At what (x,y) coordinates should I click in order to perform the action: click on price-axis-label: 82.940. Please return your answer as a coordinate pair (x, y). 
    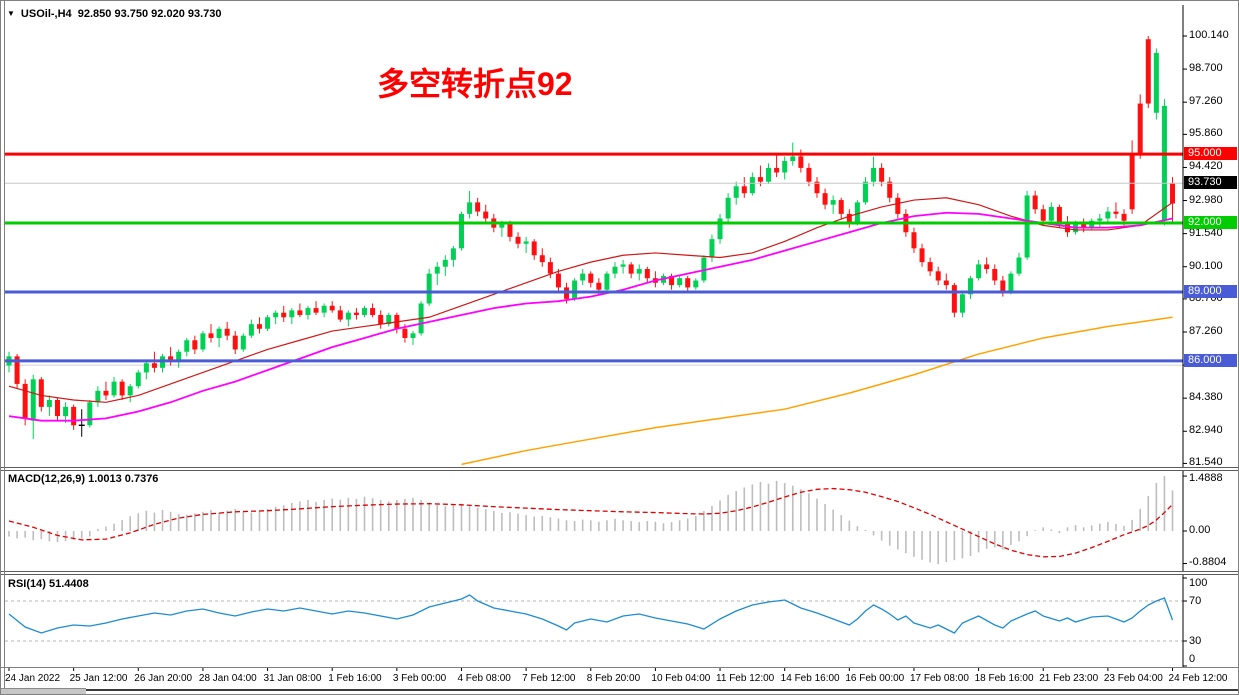
    Looking at the image, I should click on (1206, 430).